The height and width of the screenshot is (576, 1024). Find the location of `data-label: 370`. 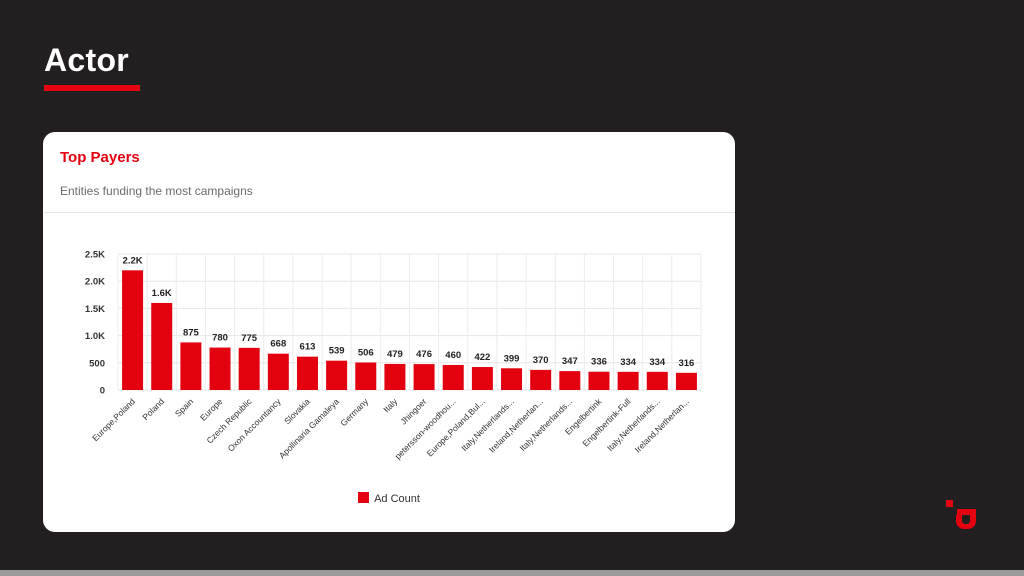

data-label: 370 is located at coordinates (541, 360).